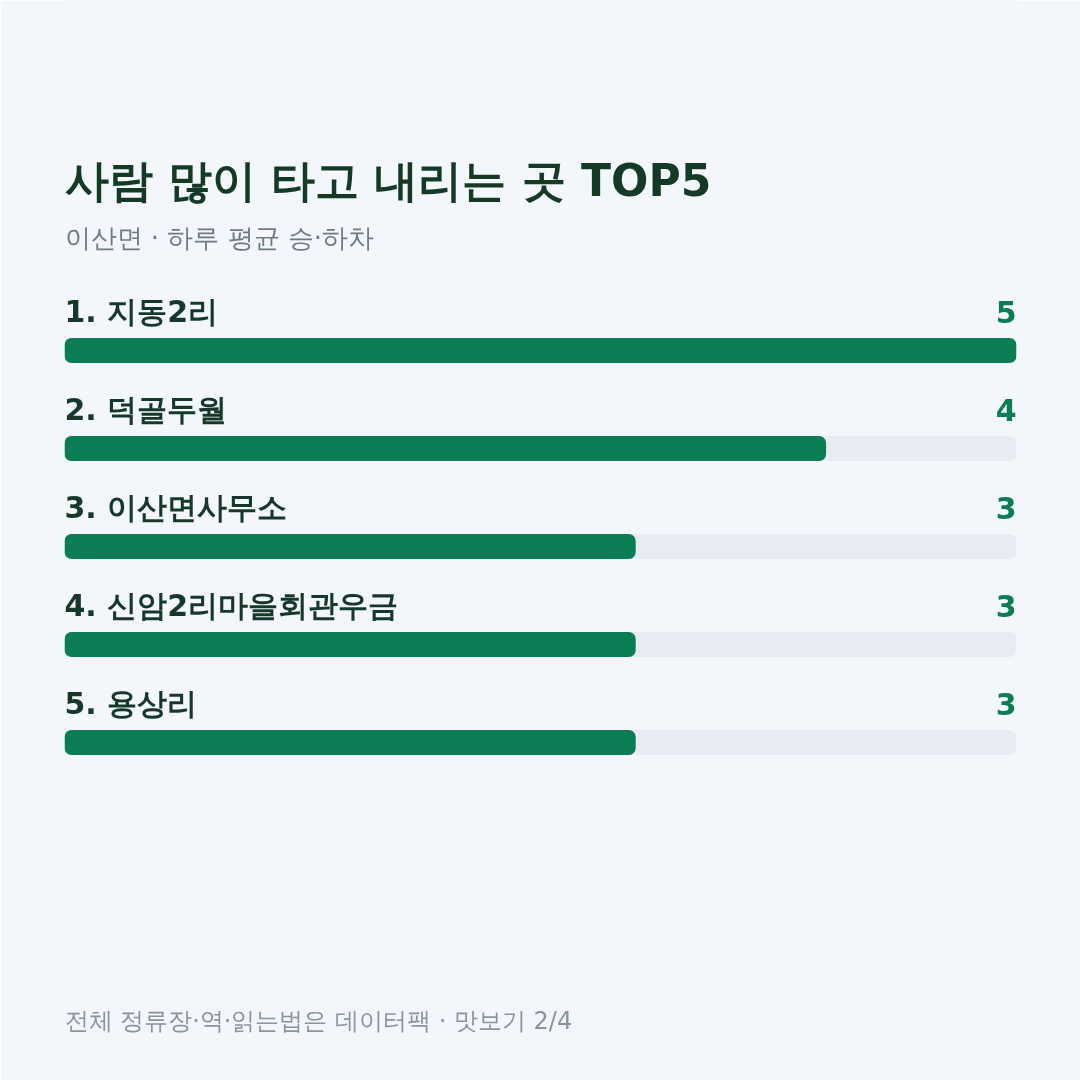  I want to click on y-tick-label: 3. 이산면사무소, so click(176, 507).